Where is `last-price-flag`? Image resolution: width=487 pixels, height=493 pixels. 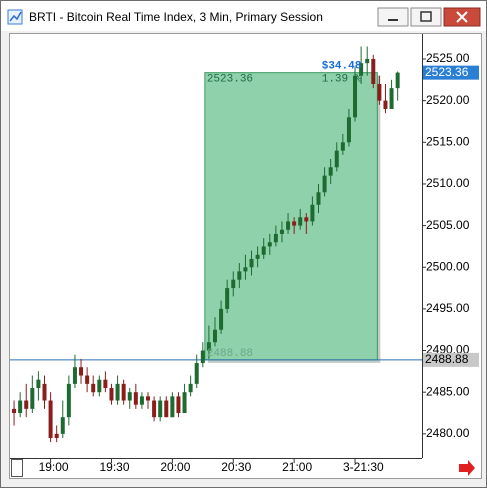
last-price-flag is located at coordinates (451, 72).